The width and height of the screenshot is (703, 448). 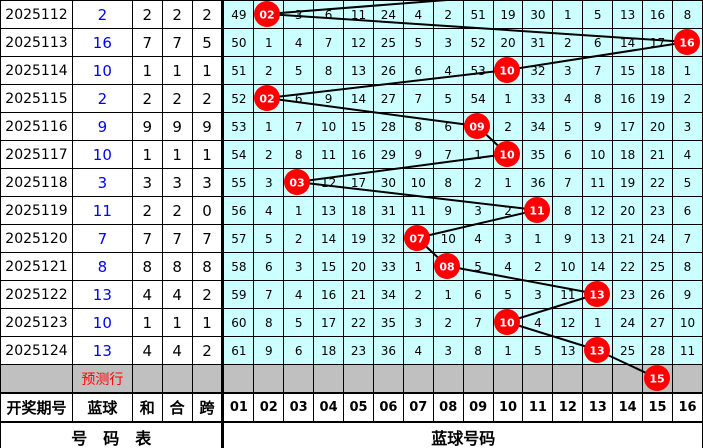 I want to click on blue-ball-cell: 10, so click(x=102, y=154).